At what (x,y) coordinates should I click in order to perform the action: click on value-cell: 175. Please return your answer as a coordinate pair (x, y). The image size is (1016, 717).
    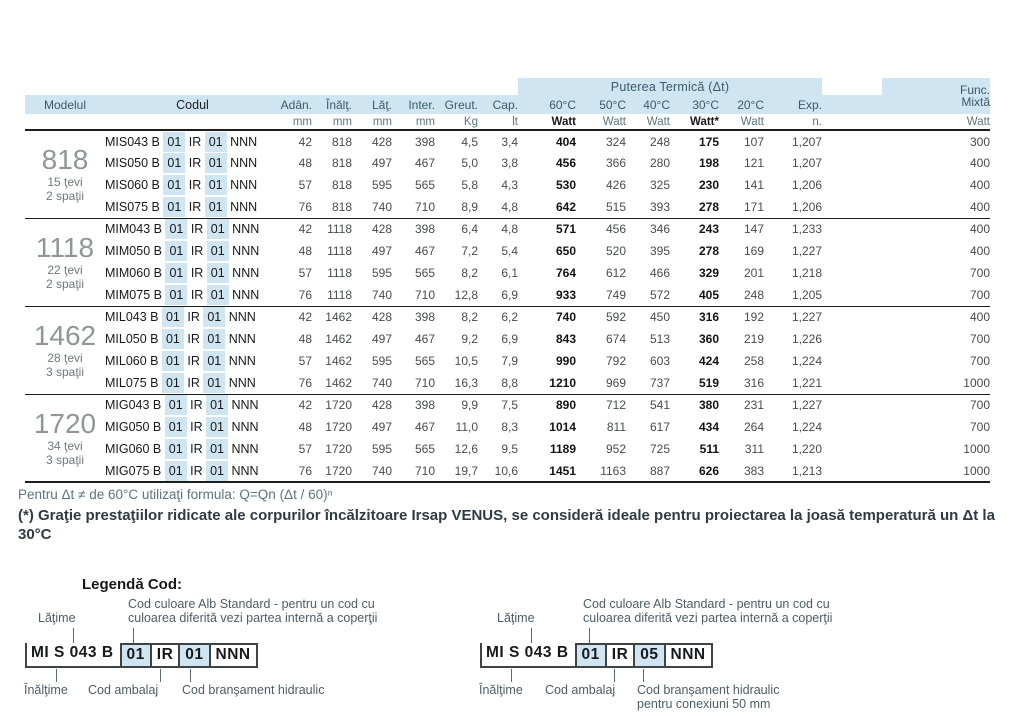
    Looking at the image, I should click on (708, 141).